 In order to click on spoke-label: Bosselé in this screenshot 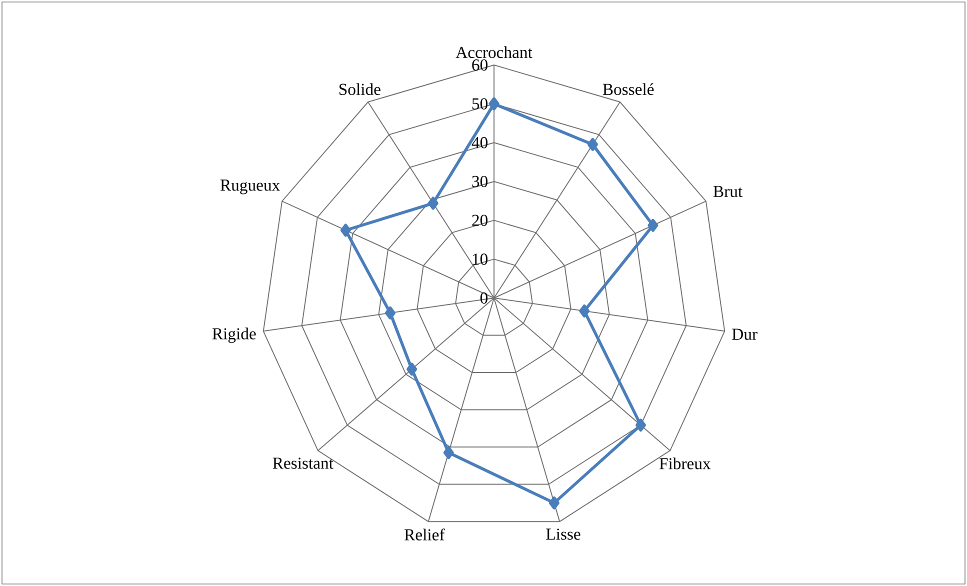, I will do `click(628, 89)`.